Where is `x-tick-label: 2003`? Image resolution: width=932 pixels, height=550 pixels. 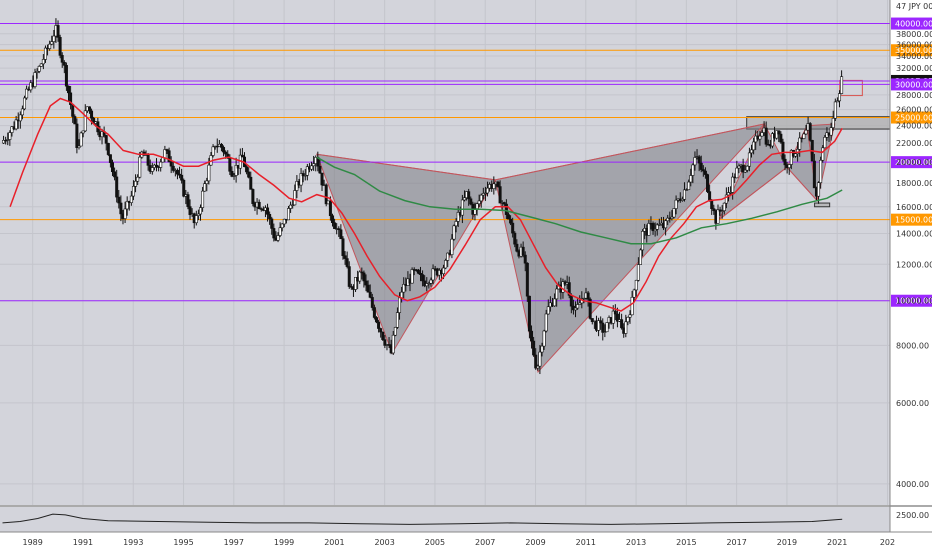 x-tick-label: 2003 is located at coordinates (384, 542).